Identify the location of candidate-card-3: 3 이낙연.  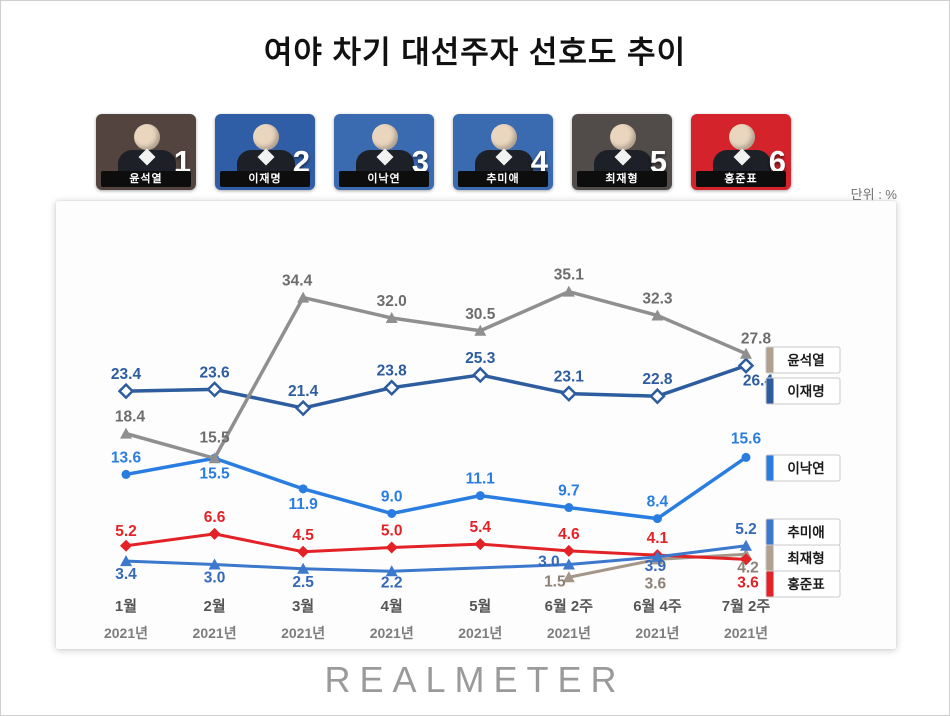
(384, 152).